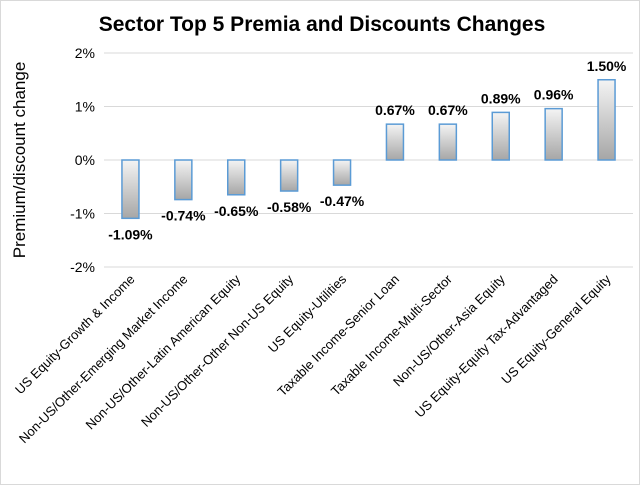  I want to click on data-label: -0.47%, so click(342, 201).